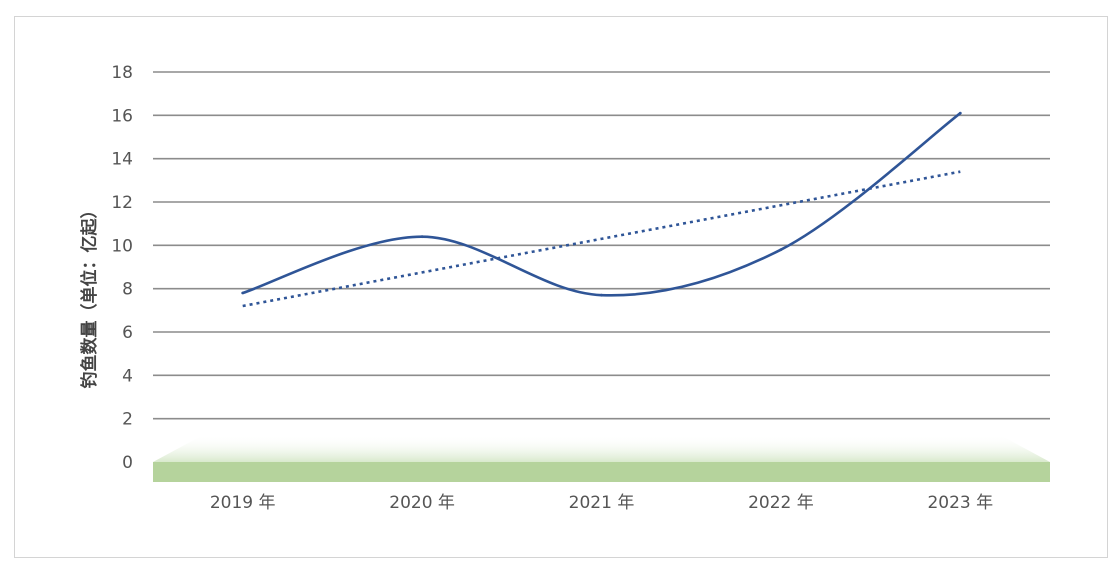  Describe the element at coordinates (122, 268) in the screenshot. I see `y-axis-ticks: 0 2 4 6 8 10 12 14 16 18` at that location.